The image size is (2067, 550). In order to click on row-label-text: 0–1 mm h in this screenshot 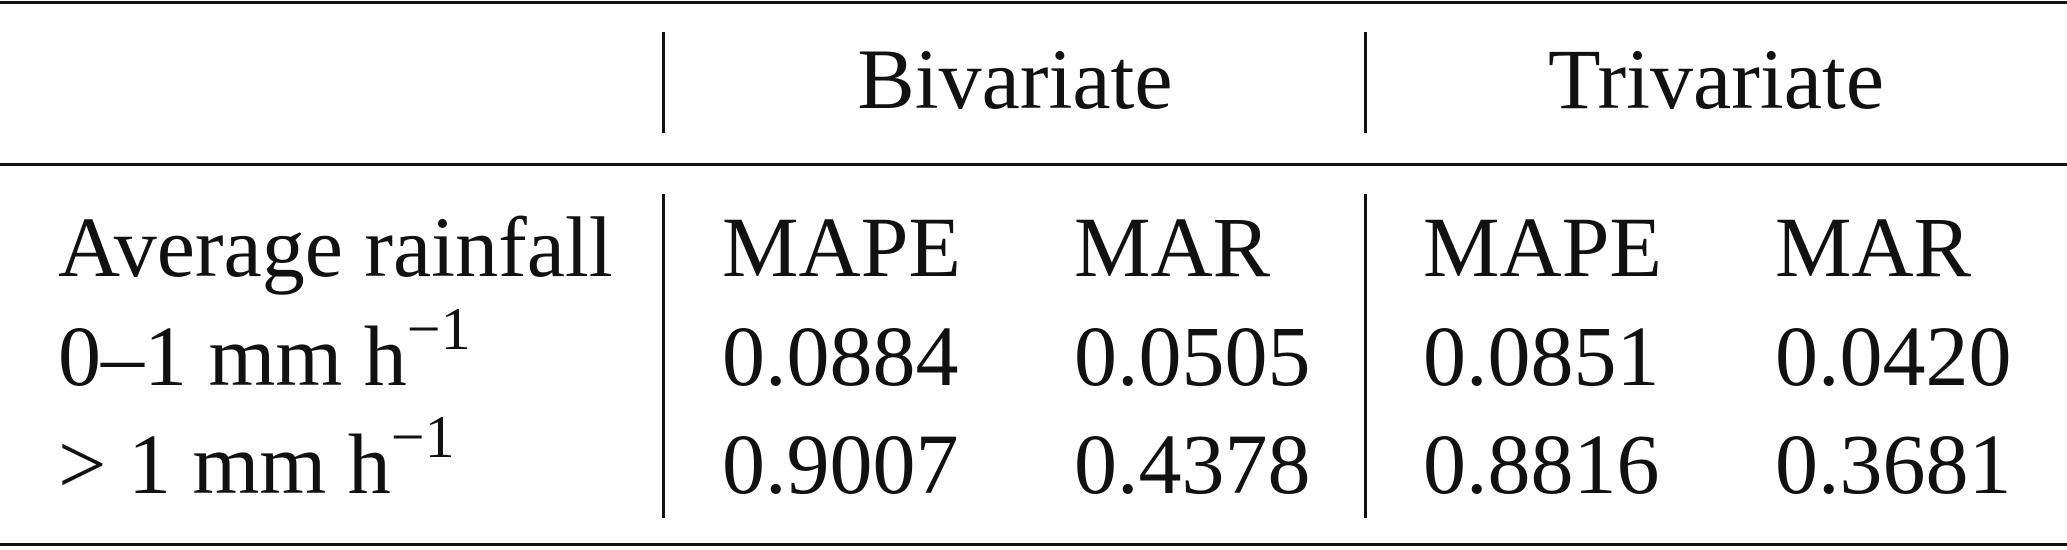, I will do `click(232, 356)`.